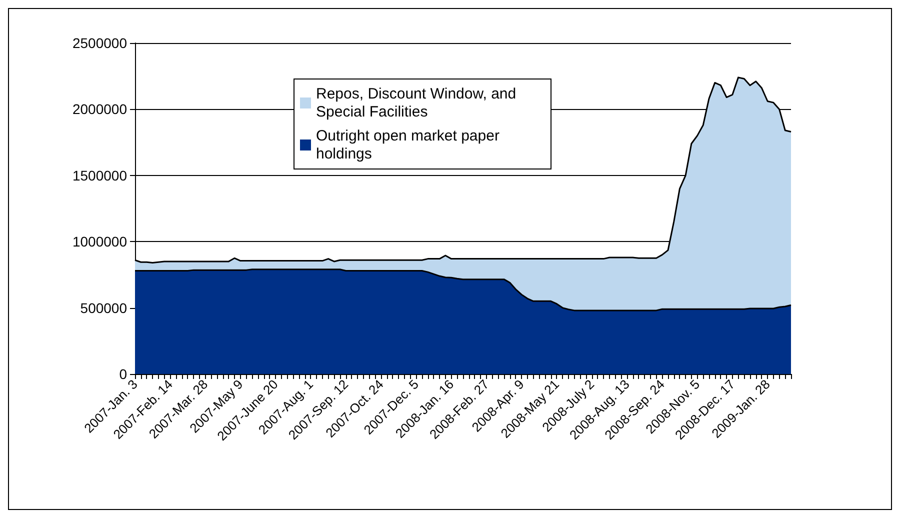  What do you see at coordinates (410, 145) in the screenshot?
I see `legend-label: Outright open market paper holdings` at bounding box center [410, 145].